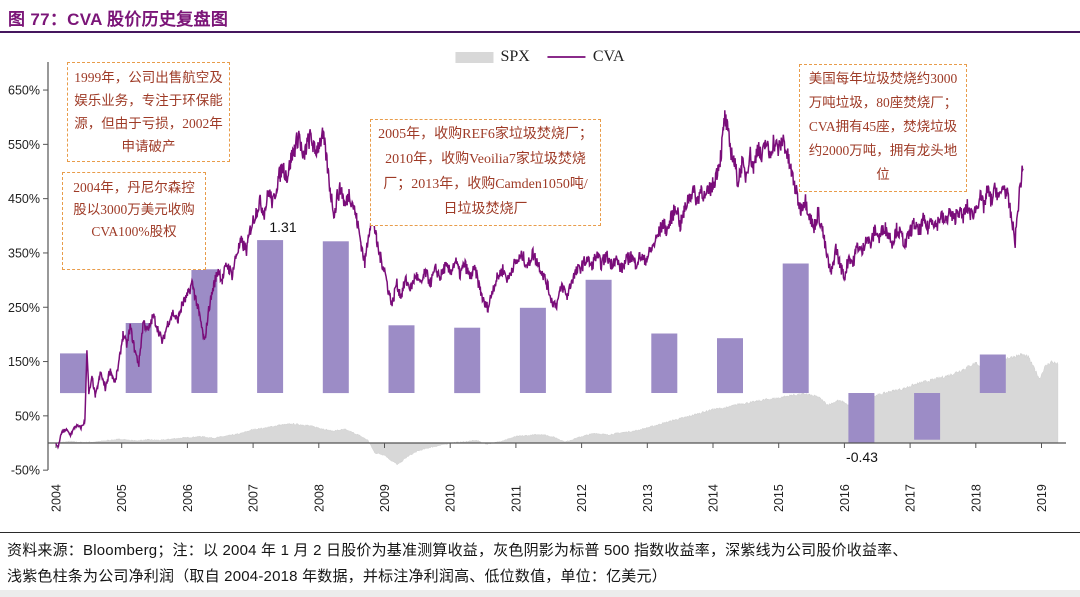 The width and height of the screenshot is (1080, 597). I want to click on x-tick-label: 2016, so click(845, 498).